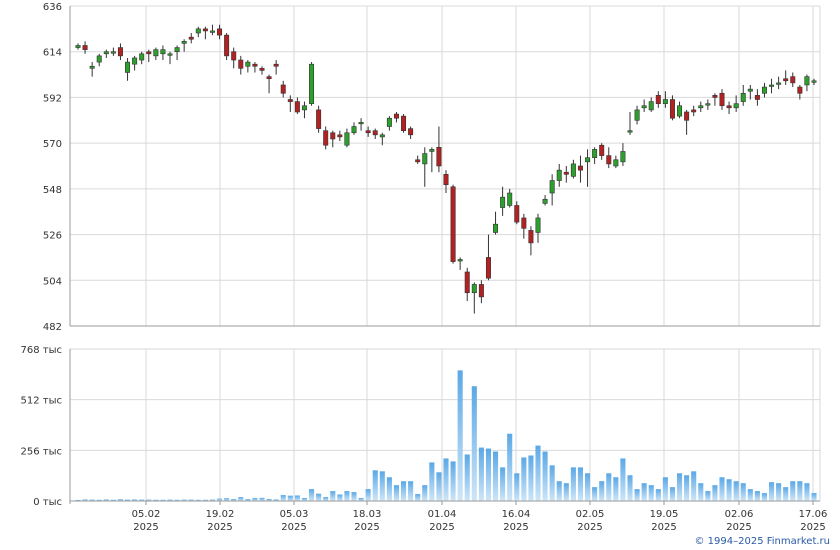  What do you see at coordinates (52, 281) in the screenshot?
I see `price-y-tick-label: 504` at bounding box center [52, 281].